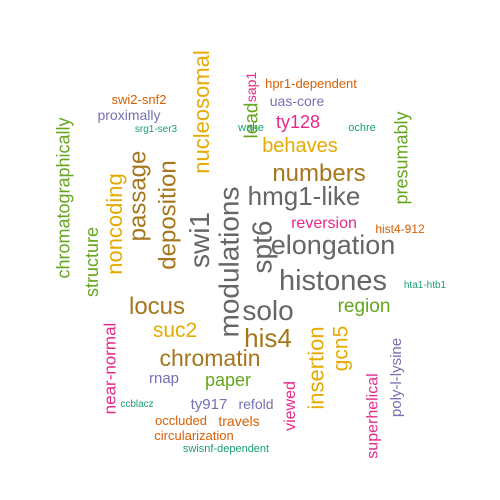 Image resolution: width=500 pixels, height=500 pixels. I want to click on word-hta1-htb1: hta1-htb1, so click(425, 285).